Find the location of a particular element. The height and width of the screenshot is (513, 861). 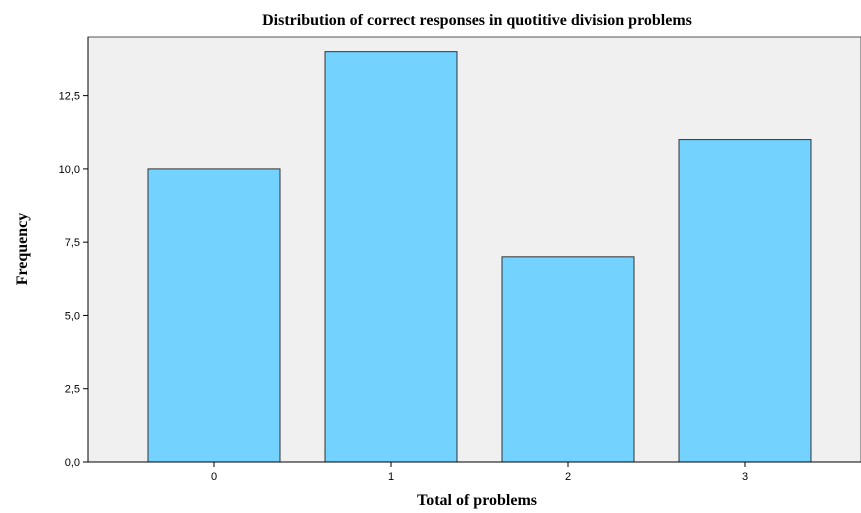

y-tick-label-3: 7,5 is located at coordinates (72, 243).